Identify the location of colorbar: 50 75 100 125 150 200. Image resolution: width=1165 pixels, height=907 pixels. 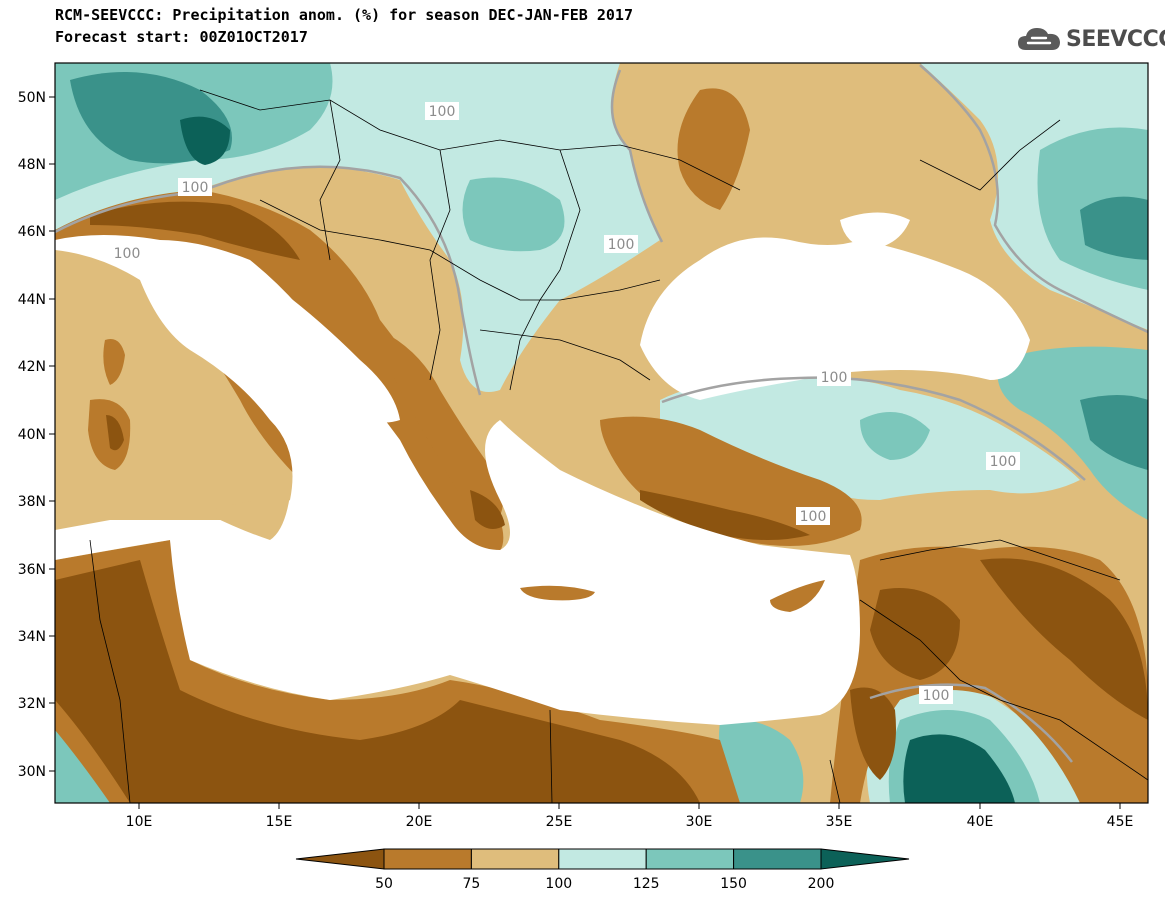
(602, 870).